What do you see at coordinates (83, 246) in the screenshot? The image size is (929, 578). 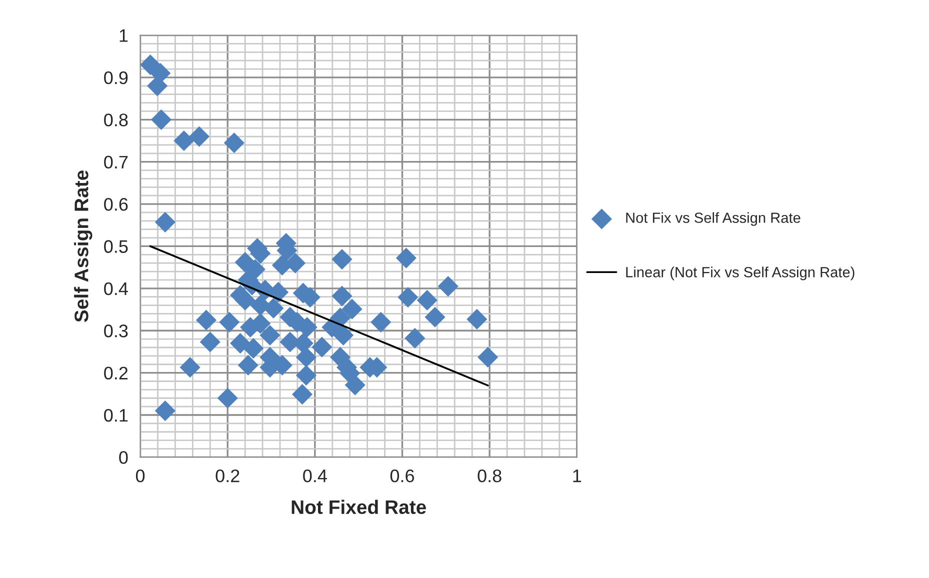 I see `y-axis-title: Self Assign Rate` at bounding box center [83, 246].